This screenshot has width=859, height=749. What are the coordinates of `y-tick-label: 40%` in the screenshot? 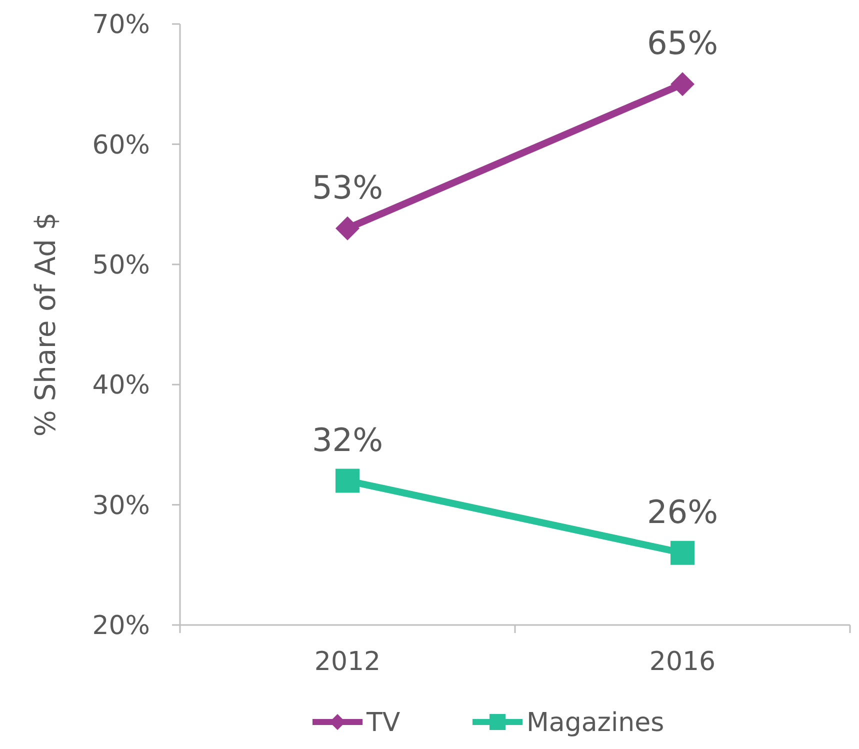 It's located at (121, 385).